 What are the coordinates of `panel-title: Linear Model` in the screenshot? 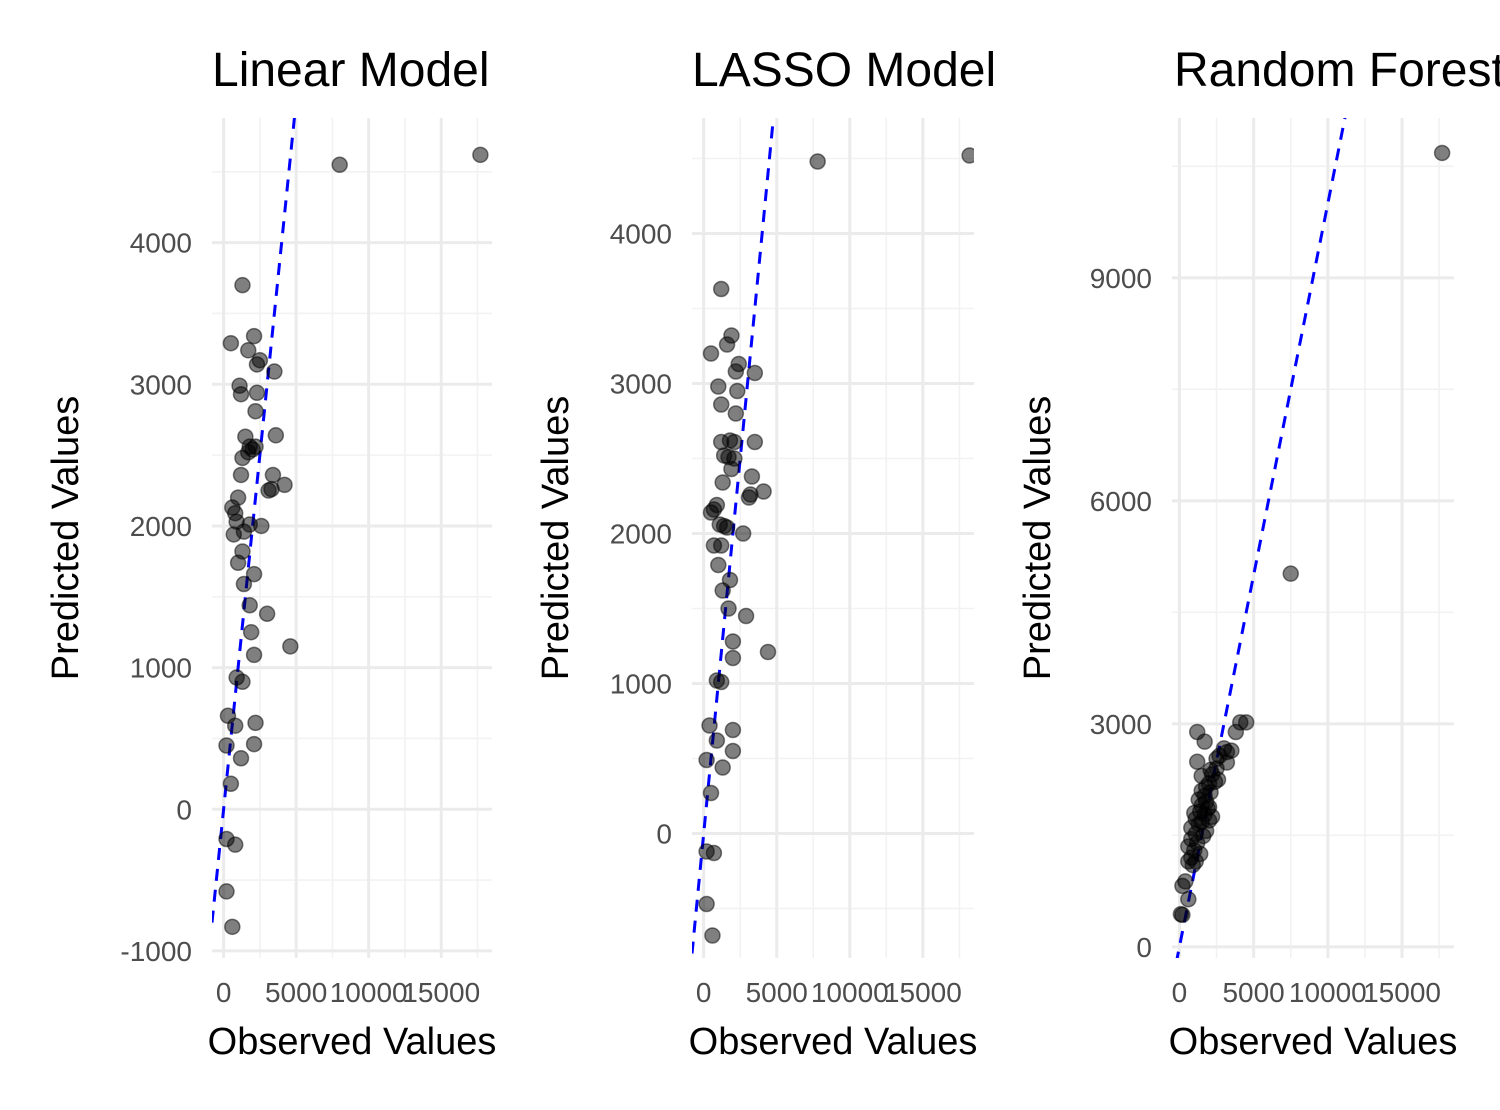 It's located at (351, 70).